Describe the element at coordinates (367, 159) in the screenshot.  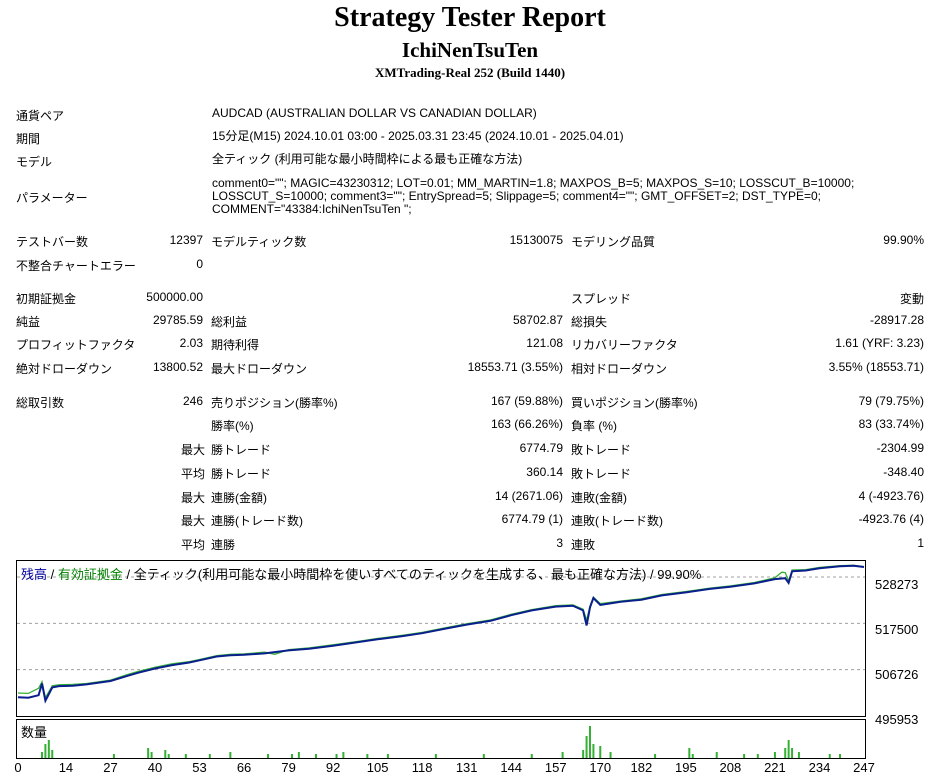
I see `model-value: 全ティック (利用可能な最小時間枠による最も正確な方法)` at that location.